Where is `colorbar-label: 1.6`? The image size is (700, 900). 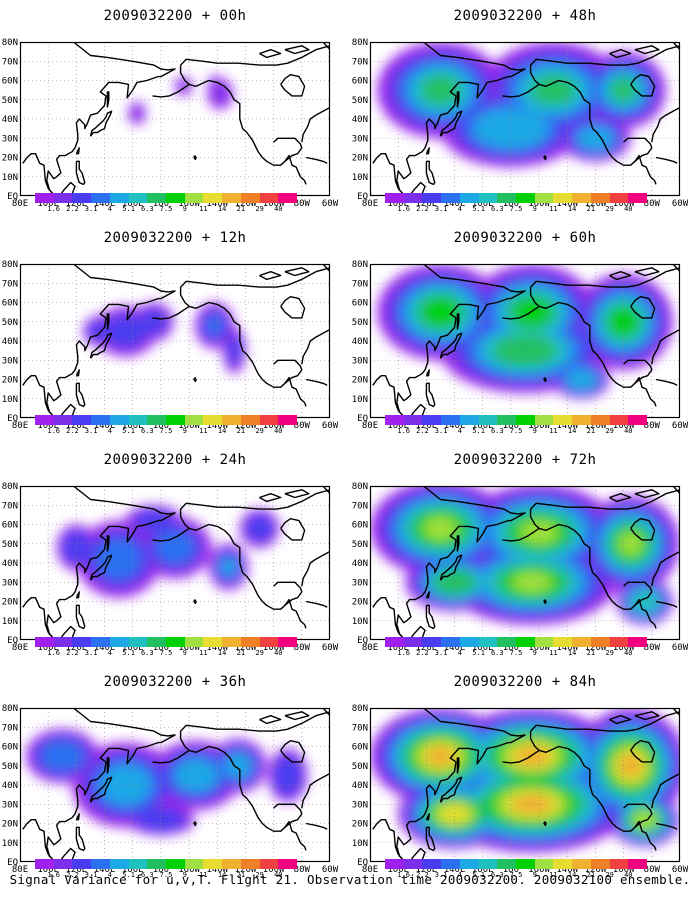
colorbar-label: 1.6 is located at coordinates (404, 209).